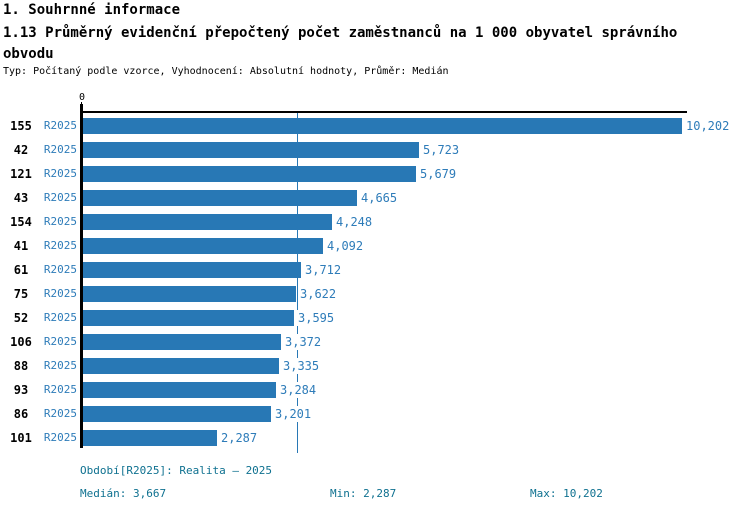  Describe the element at coordinates (21, 414) in the screenshot. I see `row-category-label: 86` at that location.